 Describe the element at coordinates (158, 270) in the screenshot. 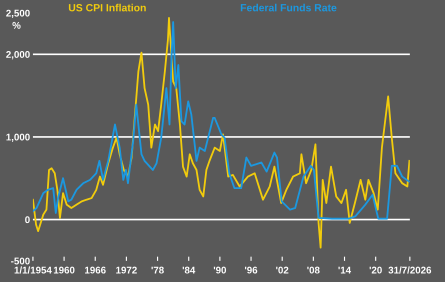

I see `x-tick-label: '78` at that location.